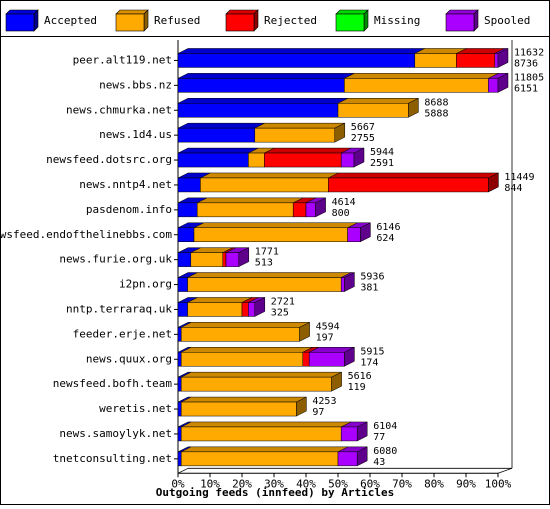 The height and width of the screenshot is (509, 550). What do you see at coordinates (529, 77) in the screenshot?
I see `offered-count-label: 11805` at bounding box center [529, 77].